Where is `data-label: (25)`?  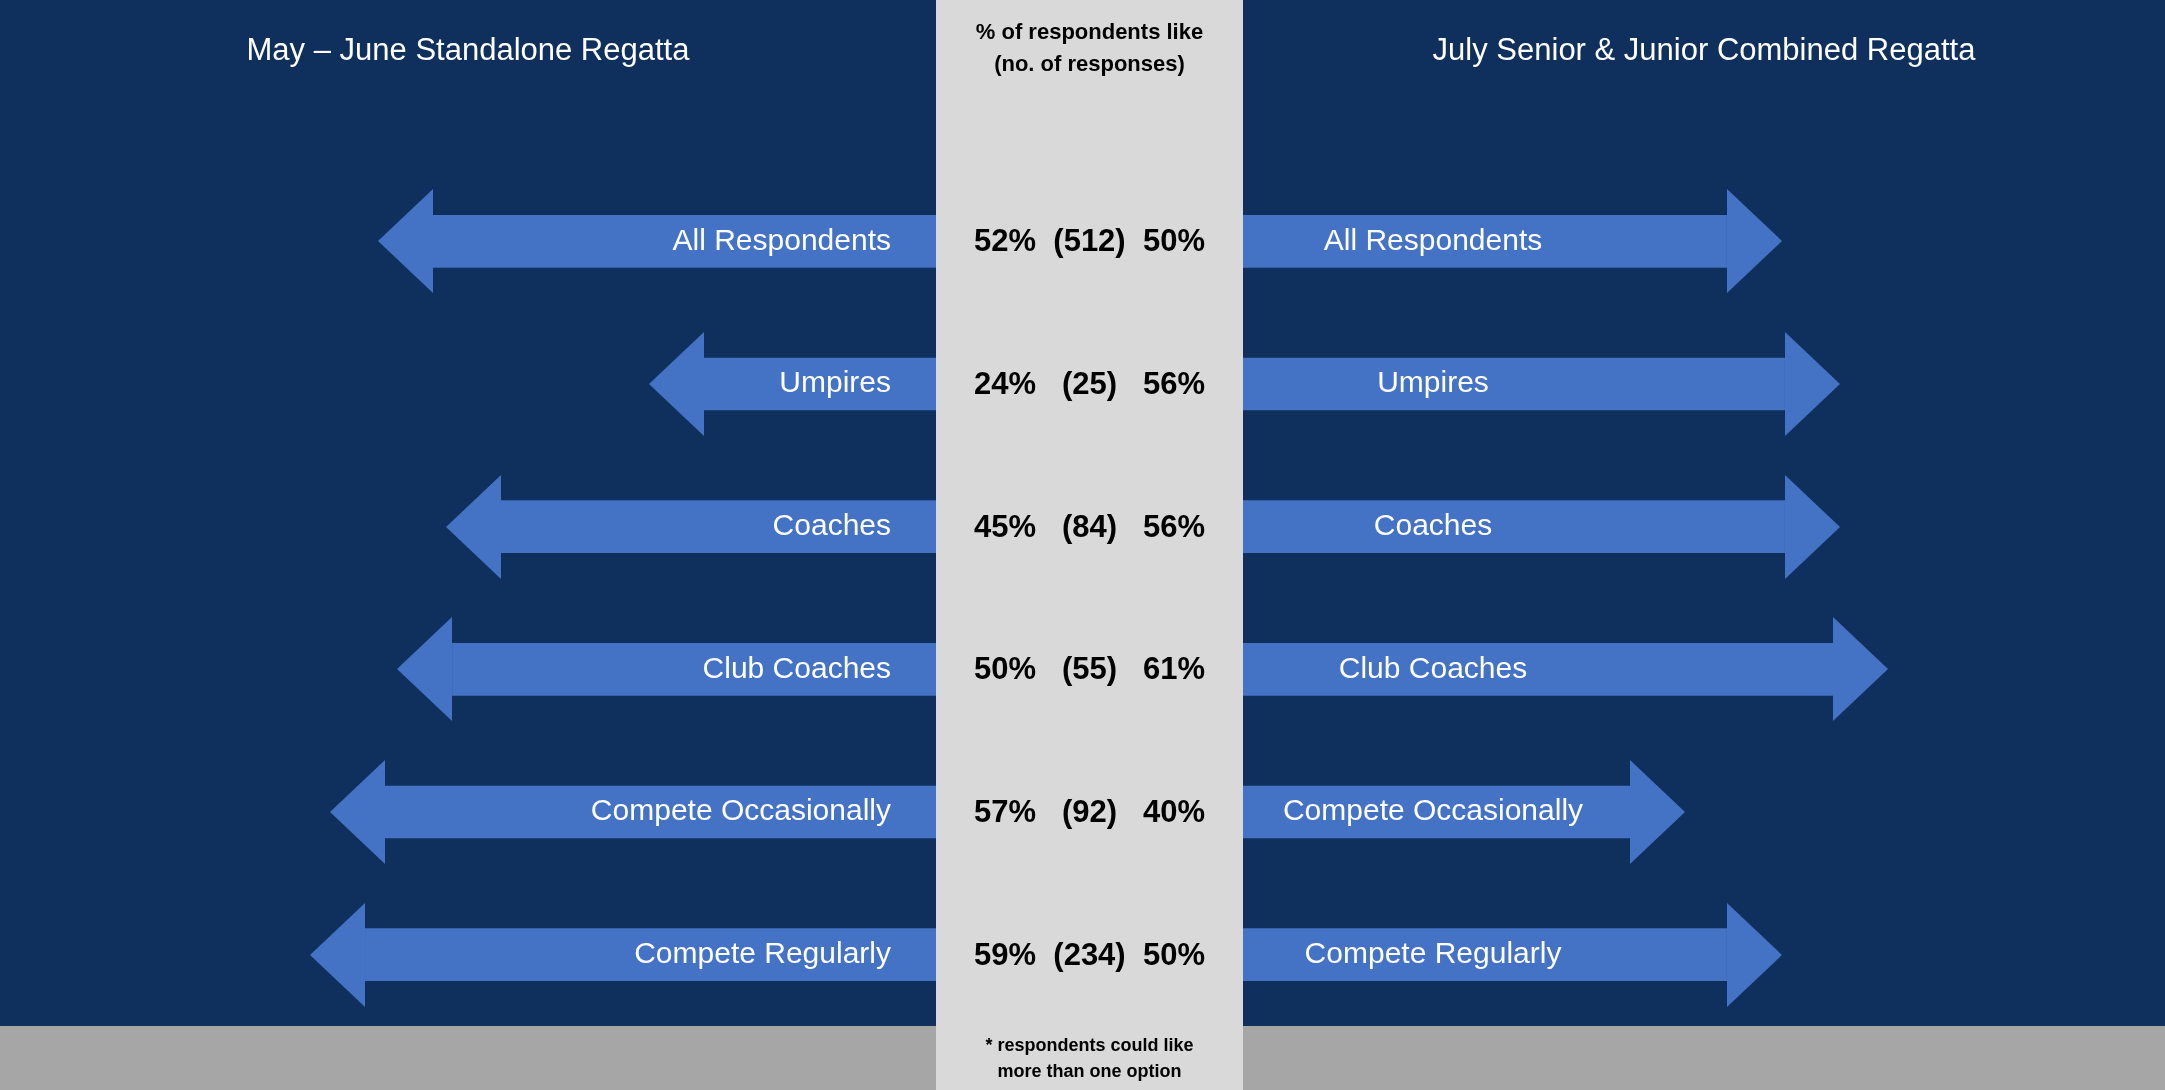
data-label: (25) is located at coordinates (1089, 383).